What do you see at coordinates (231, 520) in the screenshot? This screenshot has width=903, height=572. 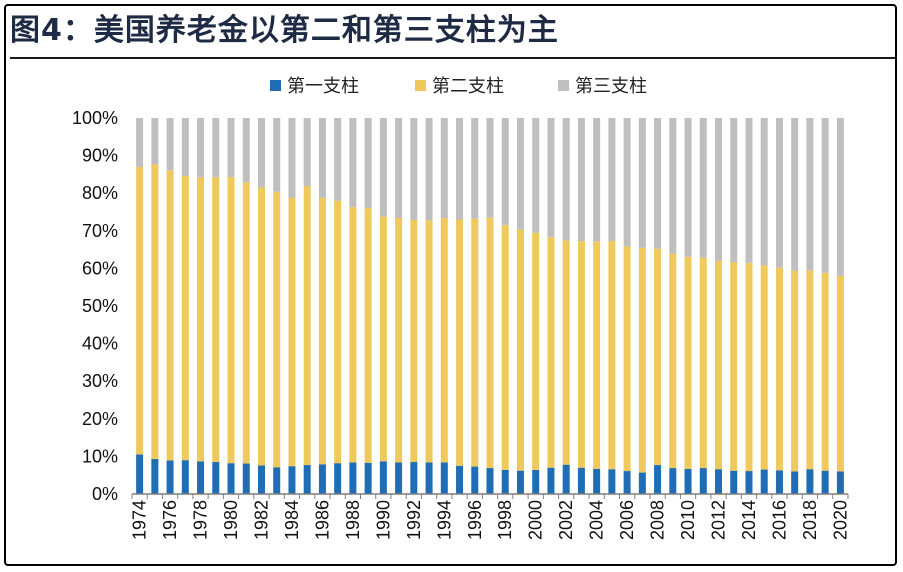 I see `x-tick-label: 1980` at bounding box center [231, 520].